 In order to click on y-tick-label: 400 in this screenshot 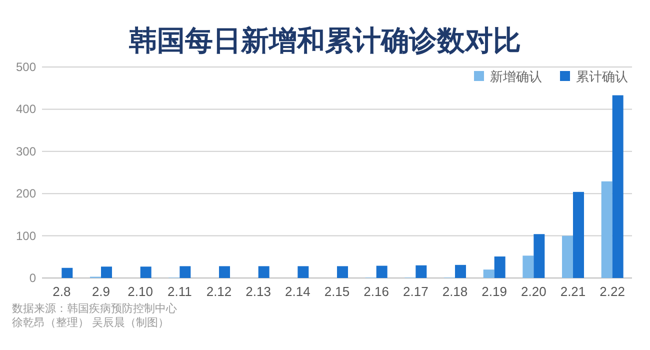, I will do `click(26, 109)`.